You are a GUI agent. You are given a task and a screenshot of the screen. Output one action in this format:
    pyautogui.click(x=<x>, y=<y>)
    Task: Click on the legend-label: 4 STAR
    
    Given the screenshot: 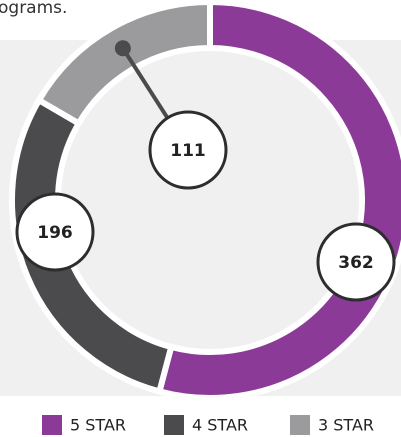 What is the action you would take?
    pyautogui.click(x=220, y=425)
    